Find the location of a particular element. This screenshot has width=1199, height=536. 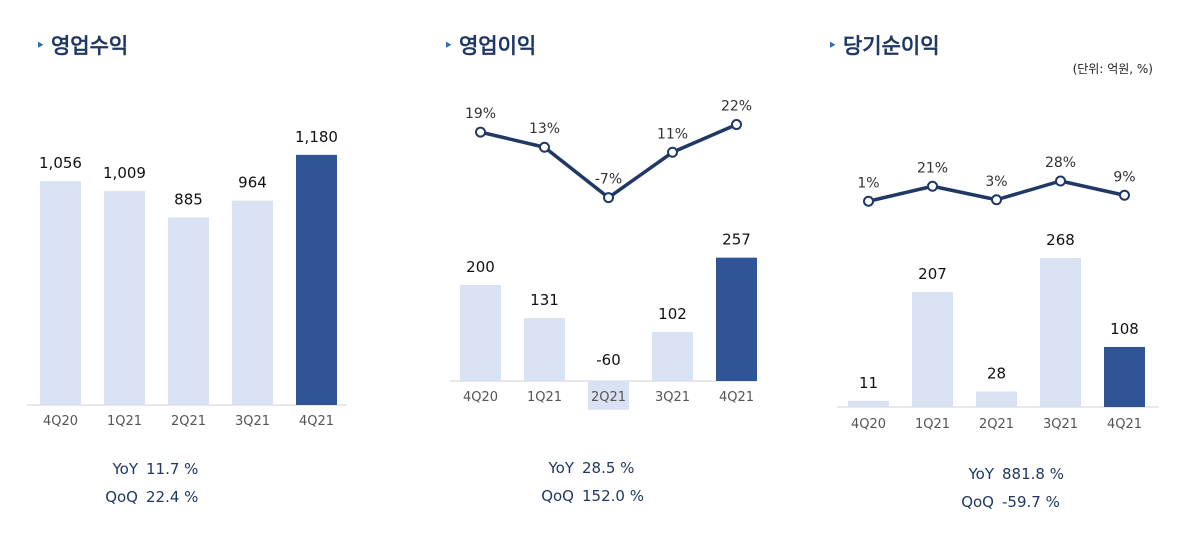

margin-label: 9% is located at coordinates (1124, 177).